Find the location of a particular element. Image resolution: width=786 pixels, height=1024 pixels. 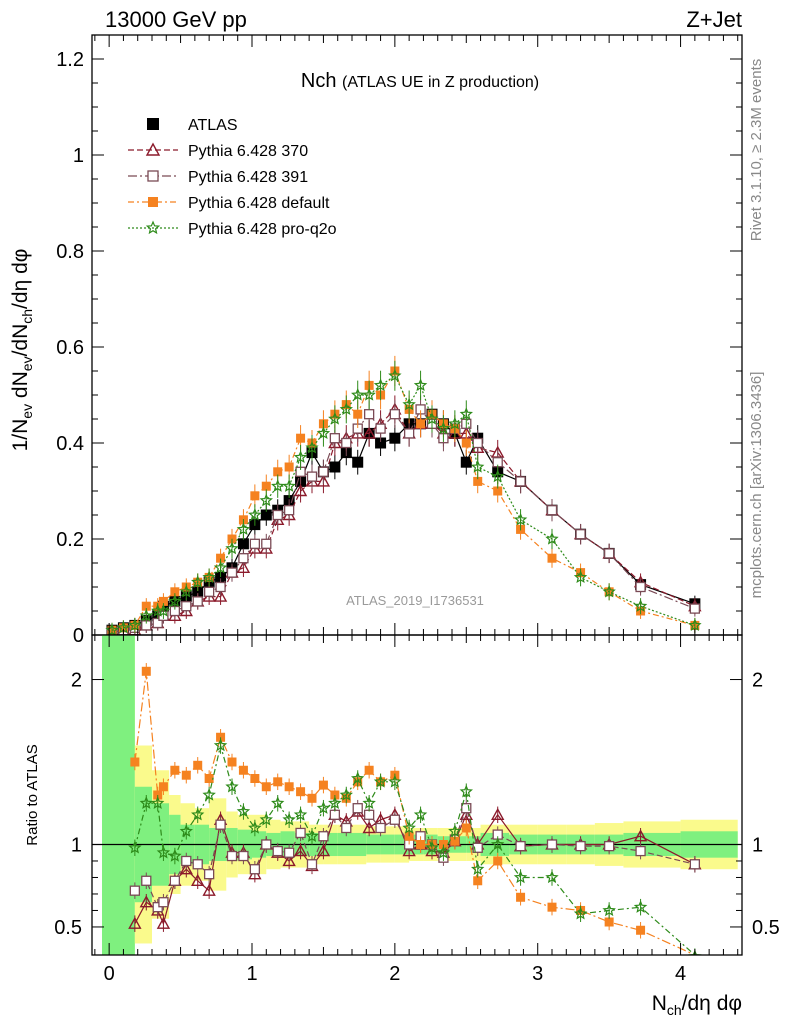

legend-item: Pythia 6.428 pro-q2o is located at coordinates (232, 229).